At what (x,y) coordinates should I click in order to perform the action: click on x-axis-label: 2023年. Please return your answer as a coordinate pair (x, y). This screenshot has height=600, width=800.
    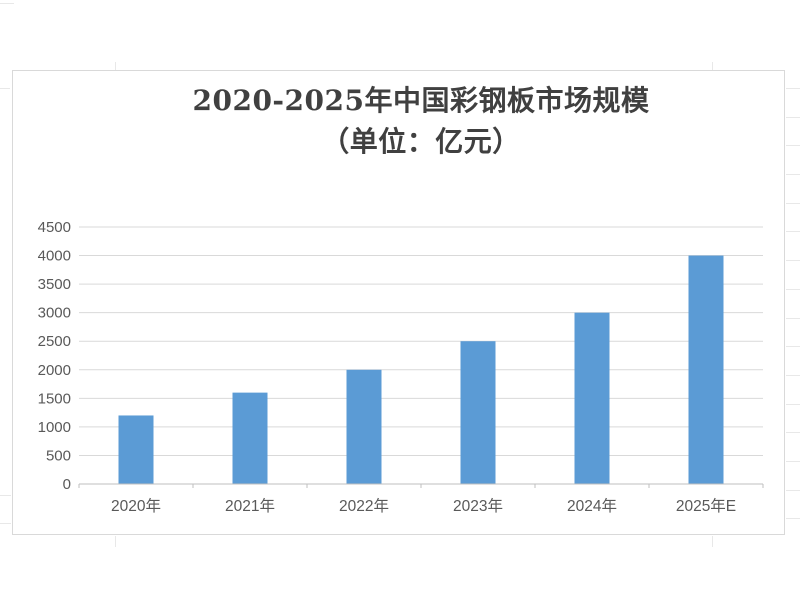
    Looking at the image, I should click on (478, 506).